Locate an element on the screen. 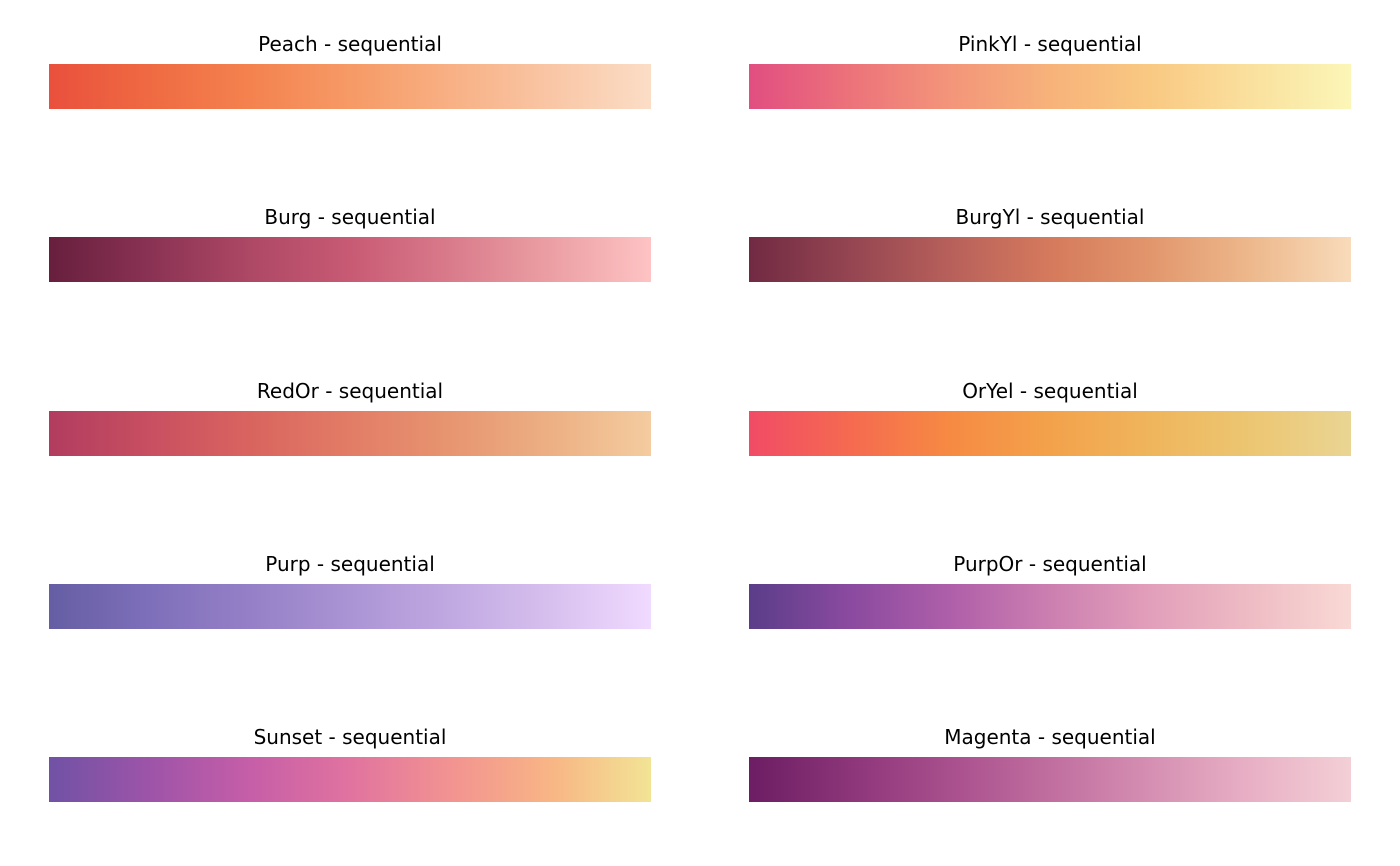  palette-title: Peach - sequential is located at coordinates (350, 44).